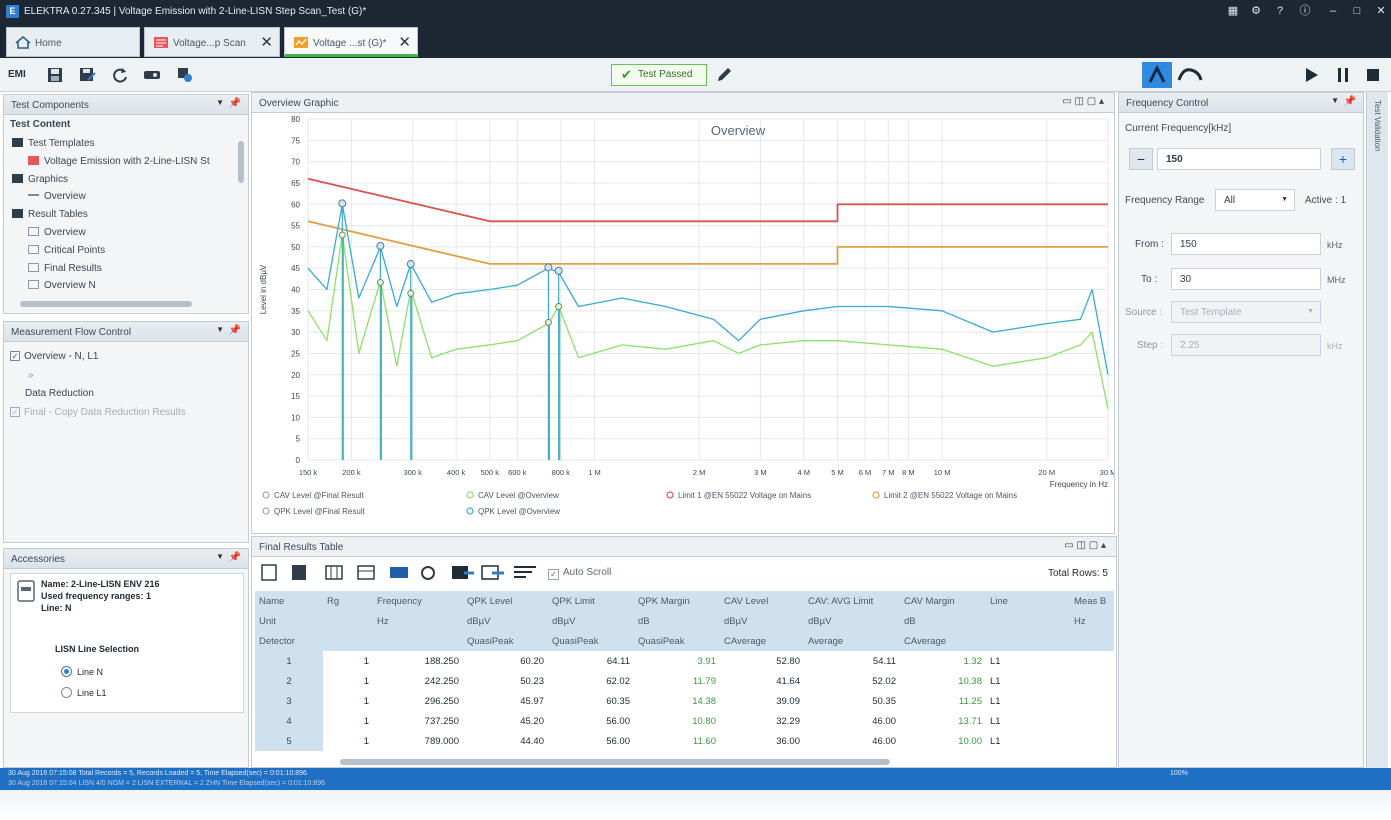  What do you see at coordinates (1256, 11) in the screenshot?
I see `settings-icon: ⚙` at bounding box center [1256, 11].